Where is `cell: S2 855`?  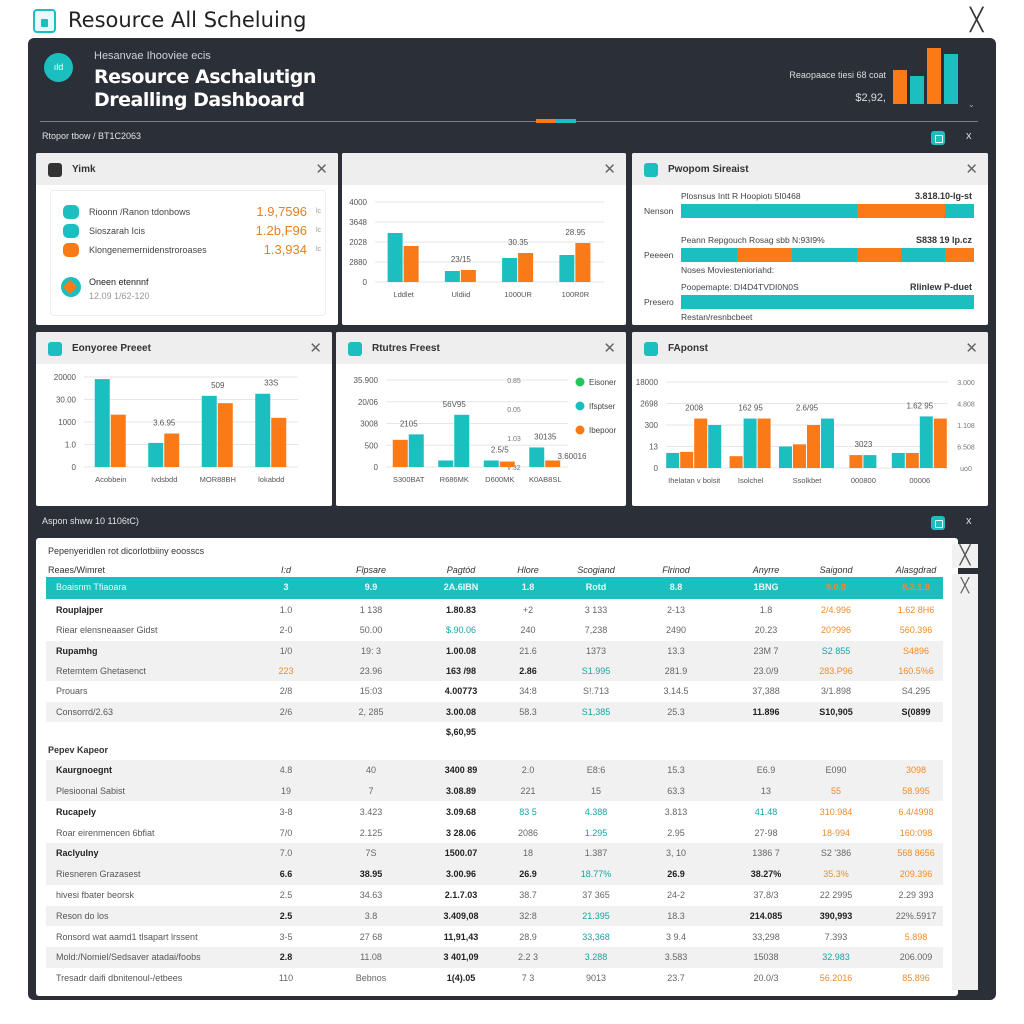
cell: S2 855 is located at coordinates (836, 650).